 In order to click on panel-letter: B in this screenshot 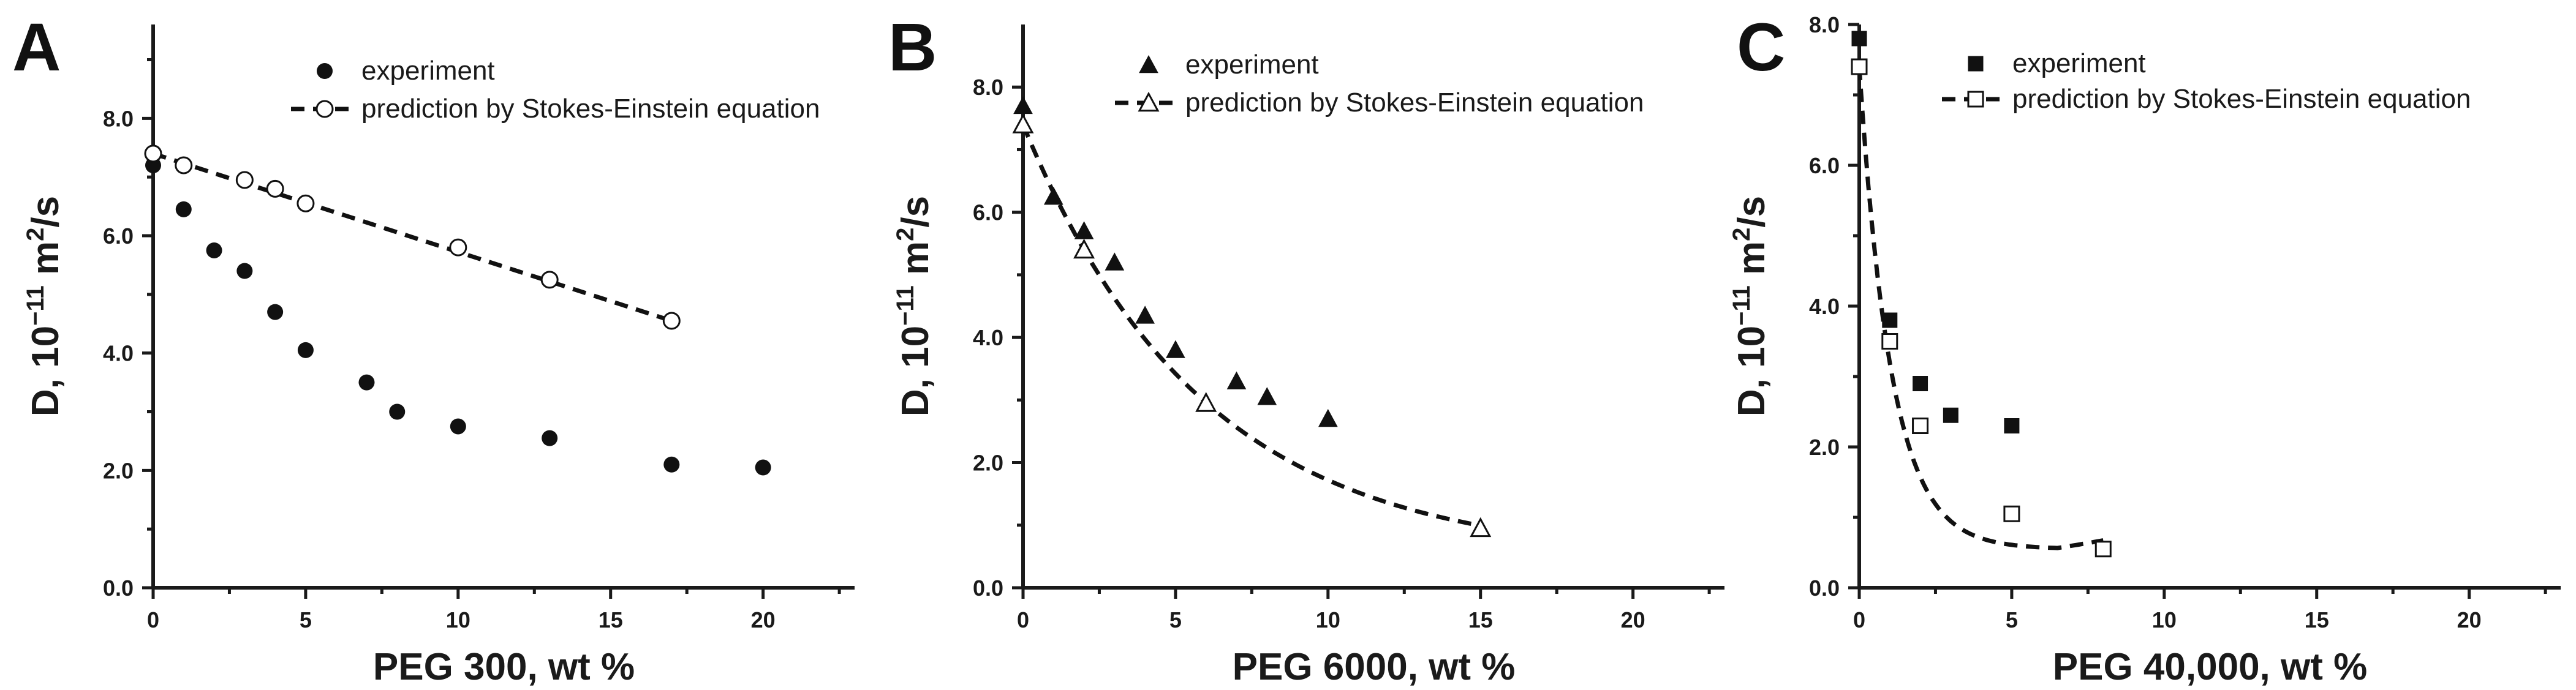, I will do `click(912, 47)`.